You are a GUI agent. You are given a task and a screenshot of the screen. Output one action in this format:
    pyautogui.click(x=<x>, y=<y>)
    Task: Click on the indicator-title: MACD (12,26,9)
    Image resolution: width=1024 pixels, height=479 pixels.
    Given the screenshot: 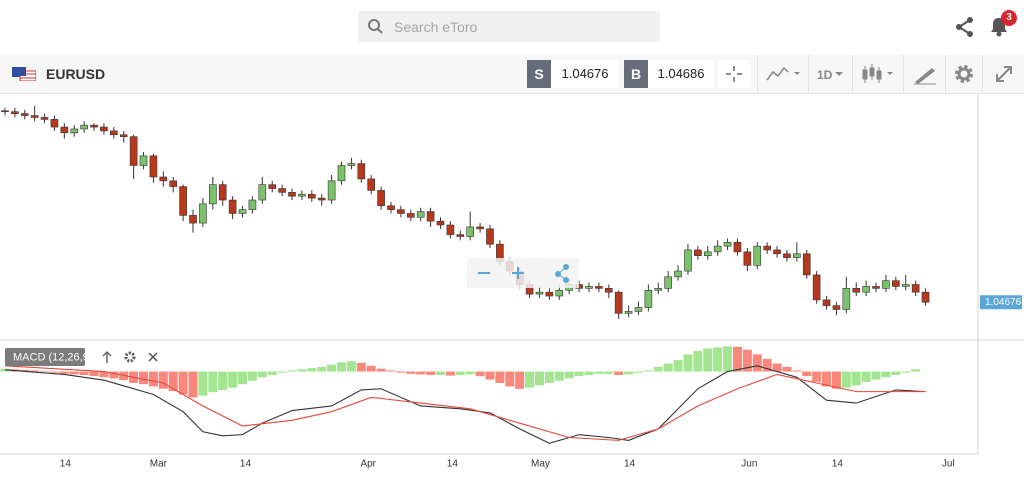 What is the action you would take?
    pyautogui.click(x=52, y=357)
    